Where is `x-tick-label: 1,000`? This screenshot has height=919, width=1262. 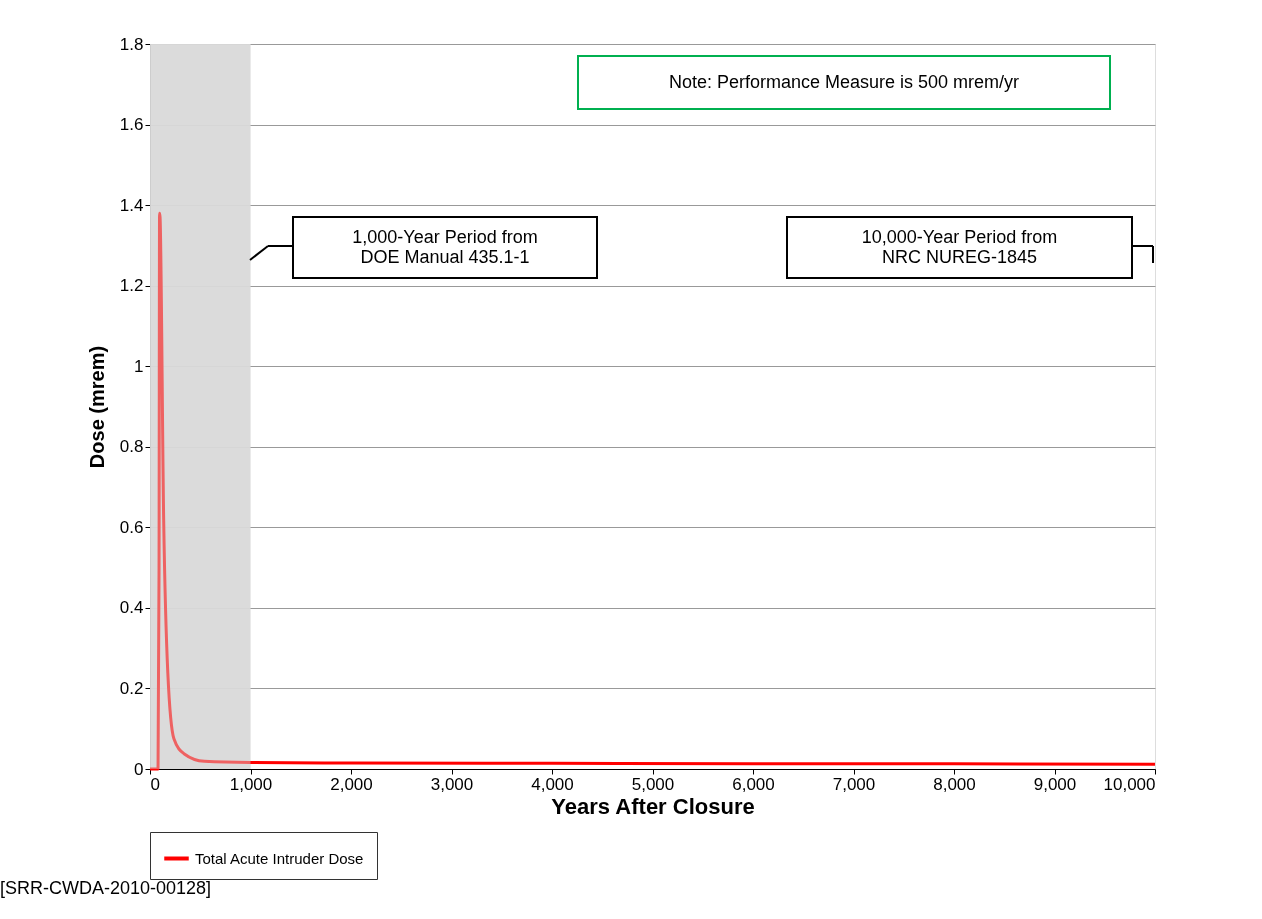
x-tick-label: 1,000 is located at coordinates (251, 784).